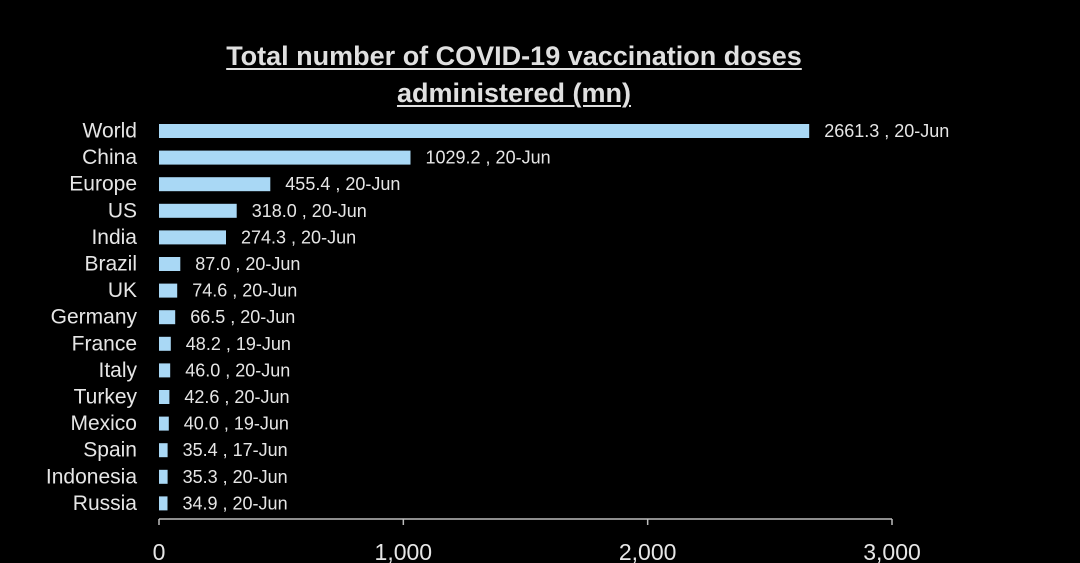 This screenshot has width=1080, height=563. I want to click on data-label-uk: 74.6 , 20-Jun, so click(244, 291).